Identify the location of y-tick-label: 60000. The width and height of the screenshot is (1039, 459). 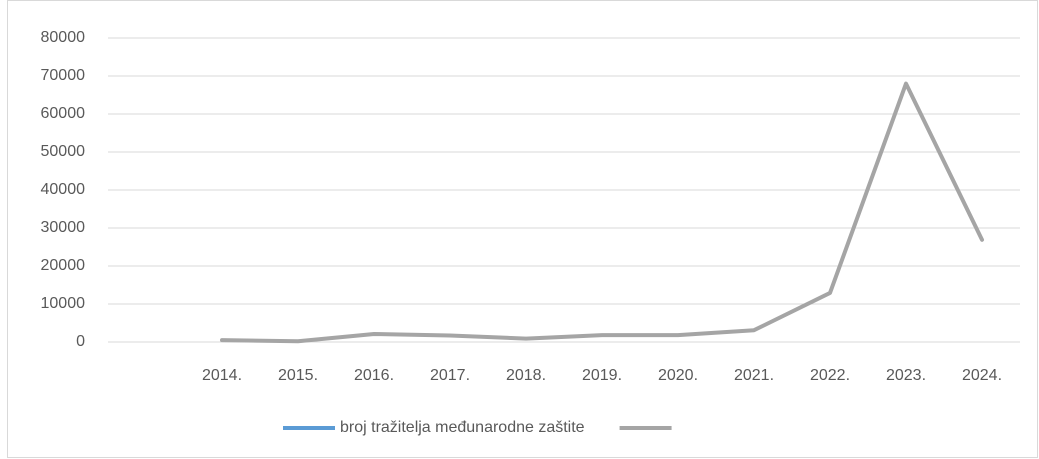
(63, 113).